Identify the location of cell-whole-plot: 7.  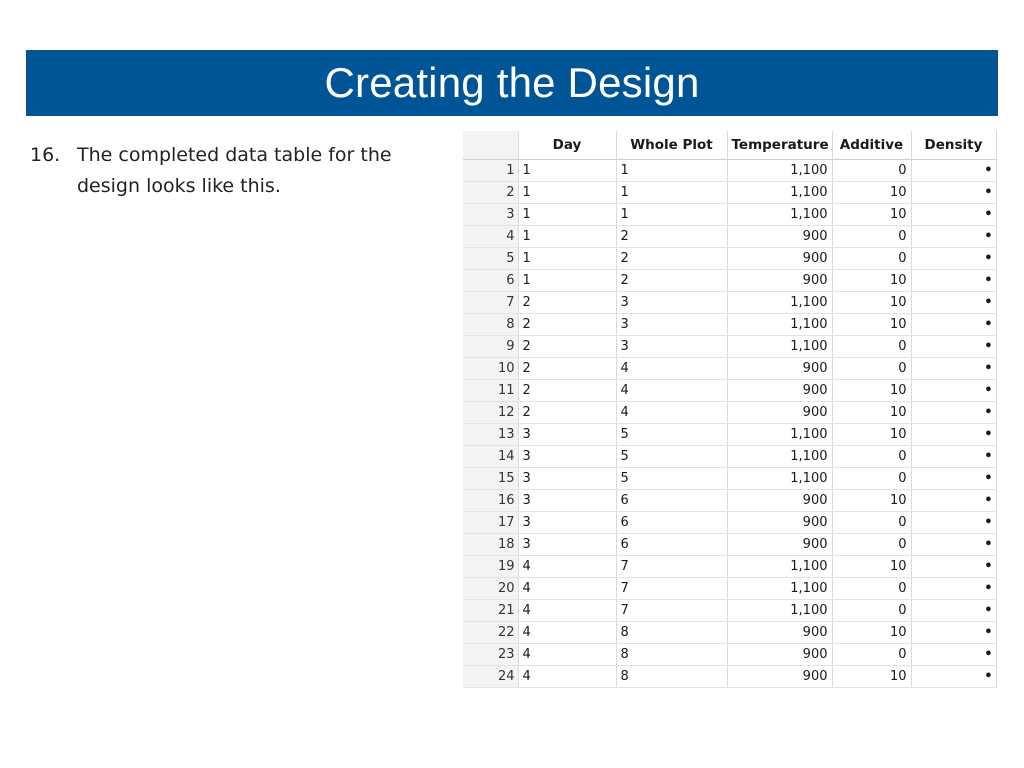
(672, 566).